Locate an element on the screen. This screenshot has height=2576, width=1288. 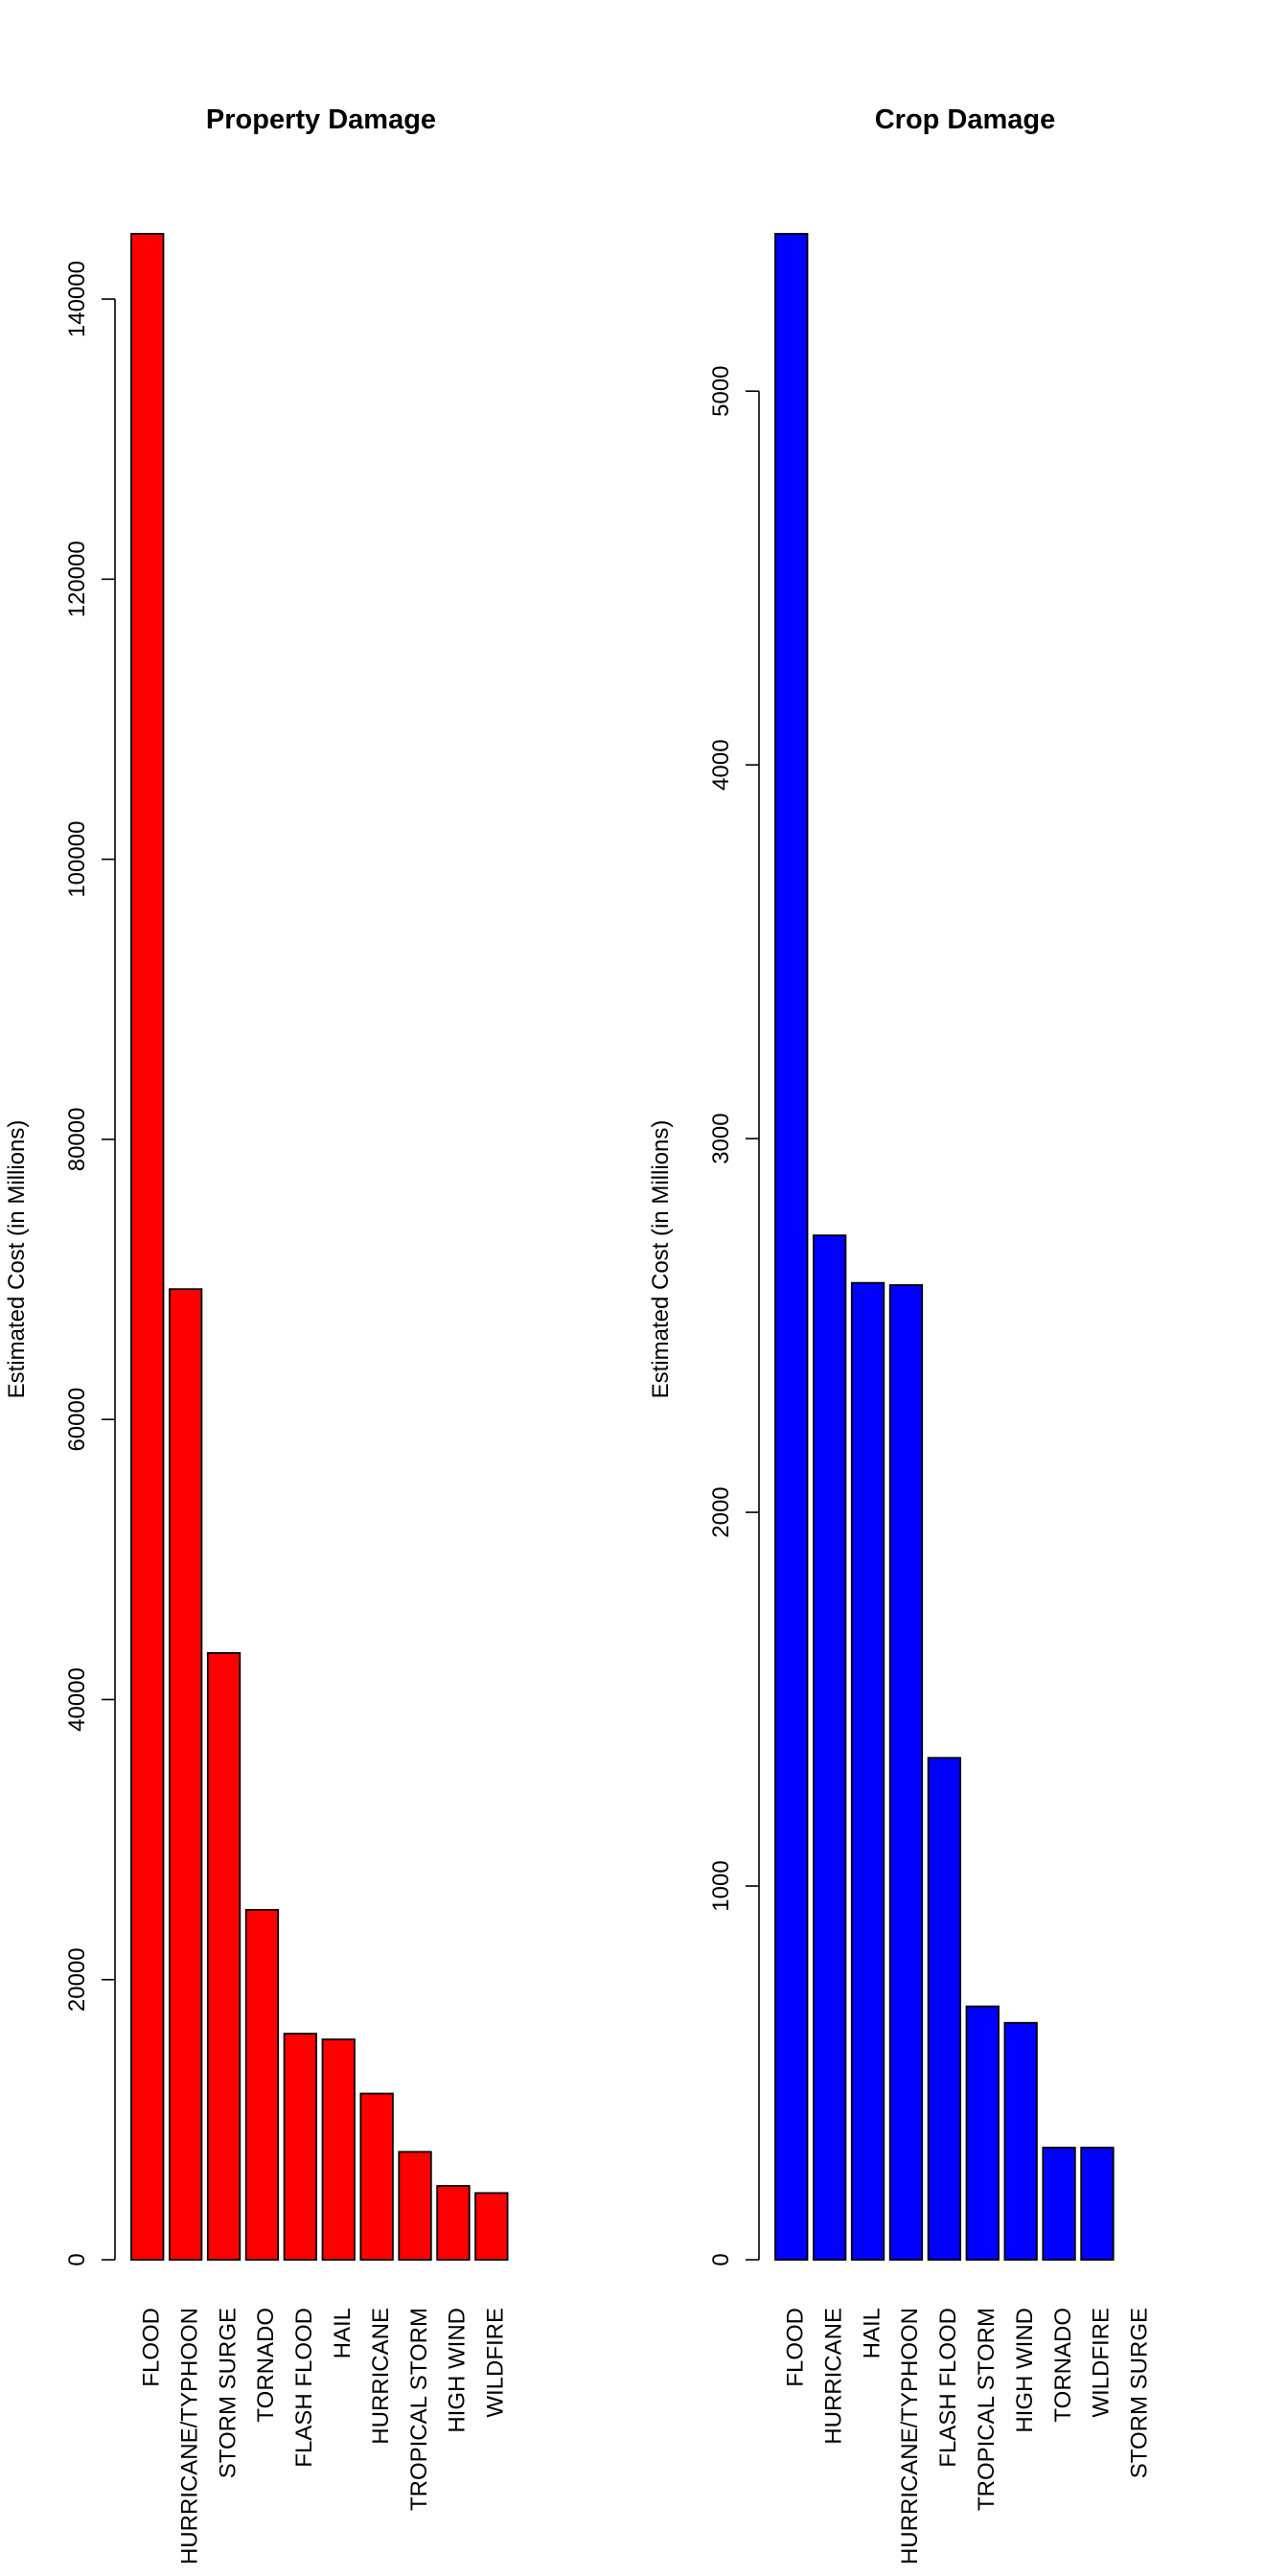
property-y-tick-label: 60000 is located at coordinates (77, 1420).